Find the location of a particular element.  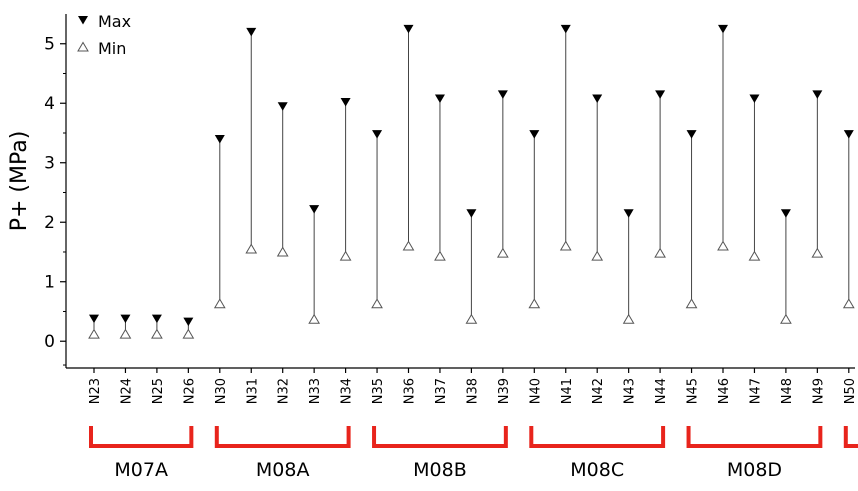

x-tick-label: N39 is located at coordinates (504, 391).